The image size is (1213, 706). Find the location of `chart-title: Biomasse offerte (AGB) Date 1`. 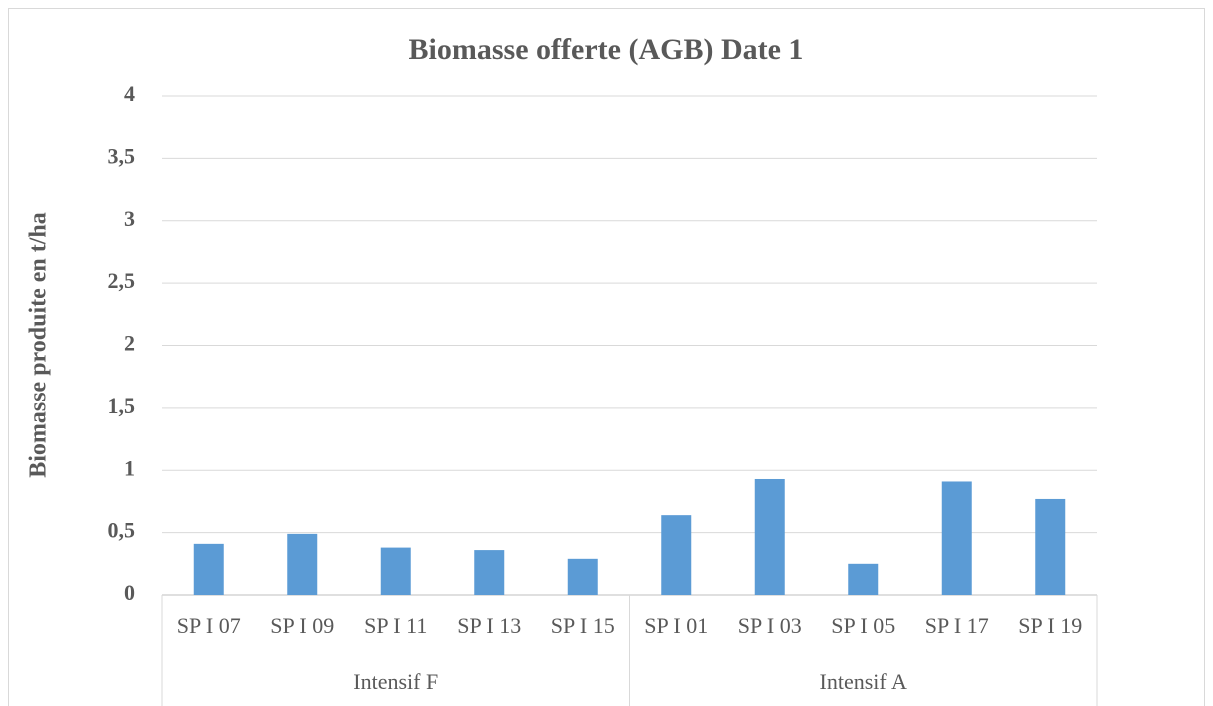

chart-title: Biomasse offerte (AGB) Date 1 is located at coordinates (606, 49).